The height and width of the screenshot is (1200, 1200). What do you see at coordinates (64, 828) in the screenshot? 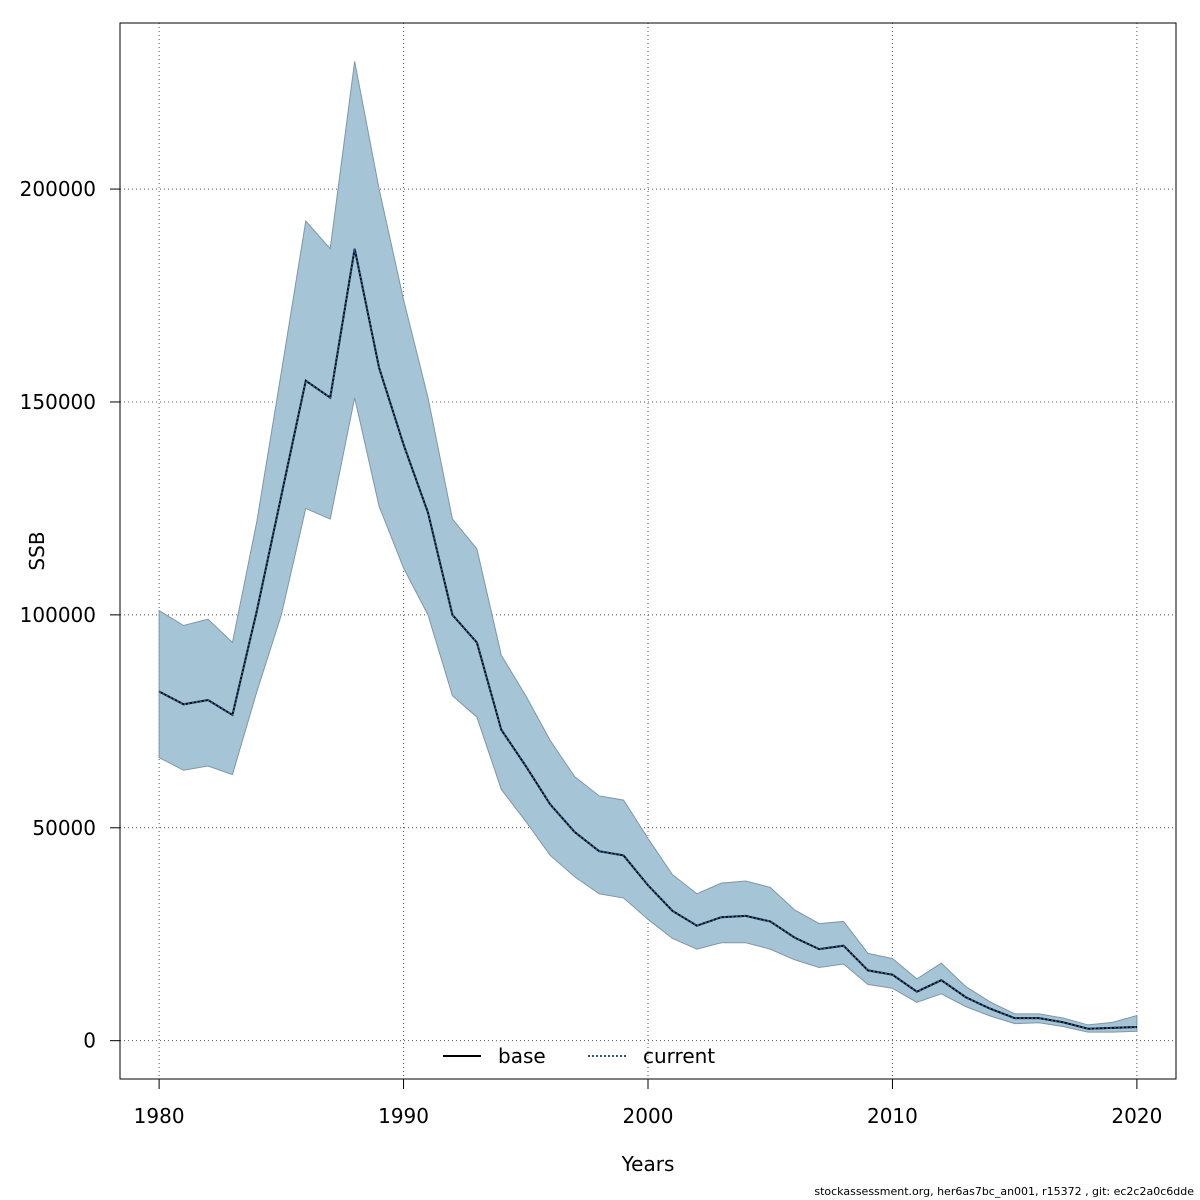
I see `y-tick-label: 50000` at bounding box center [64, 828].